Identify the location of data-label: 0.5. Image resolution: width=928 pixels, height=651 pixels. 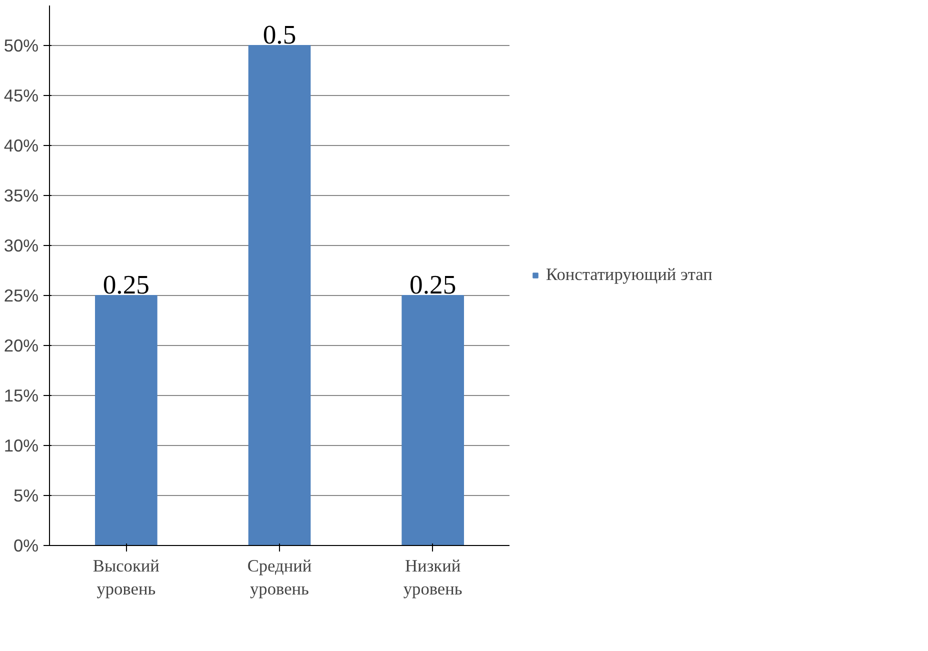
(279, 35).